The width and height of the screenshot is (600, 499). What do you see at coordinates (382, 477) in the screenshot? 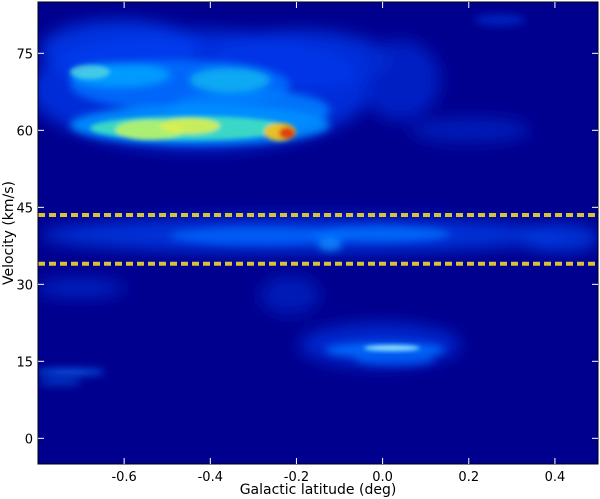
I see `x-tick-label: 0.0` at bounding box center [382, 477].